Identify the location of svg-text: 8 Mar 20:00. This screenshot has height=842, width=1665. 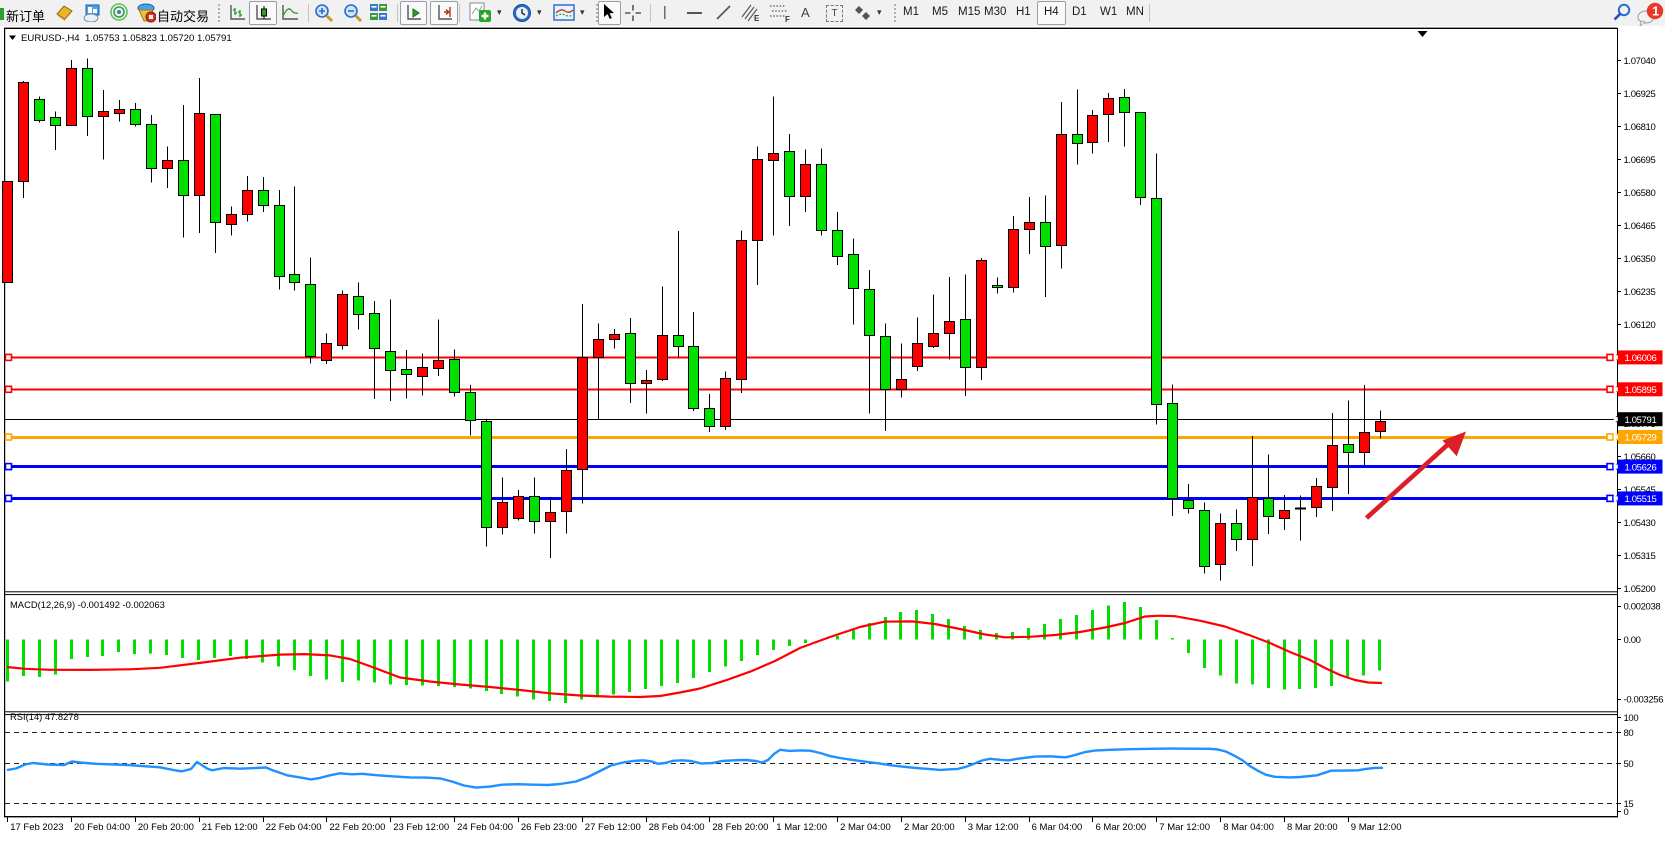
(1312, 827).